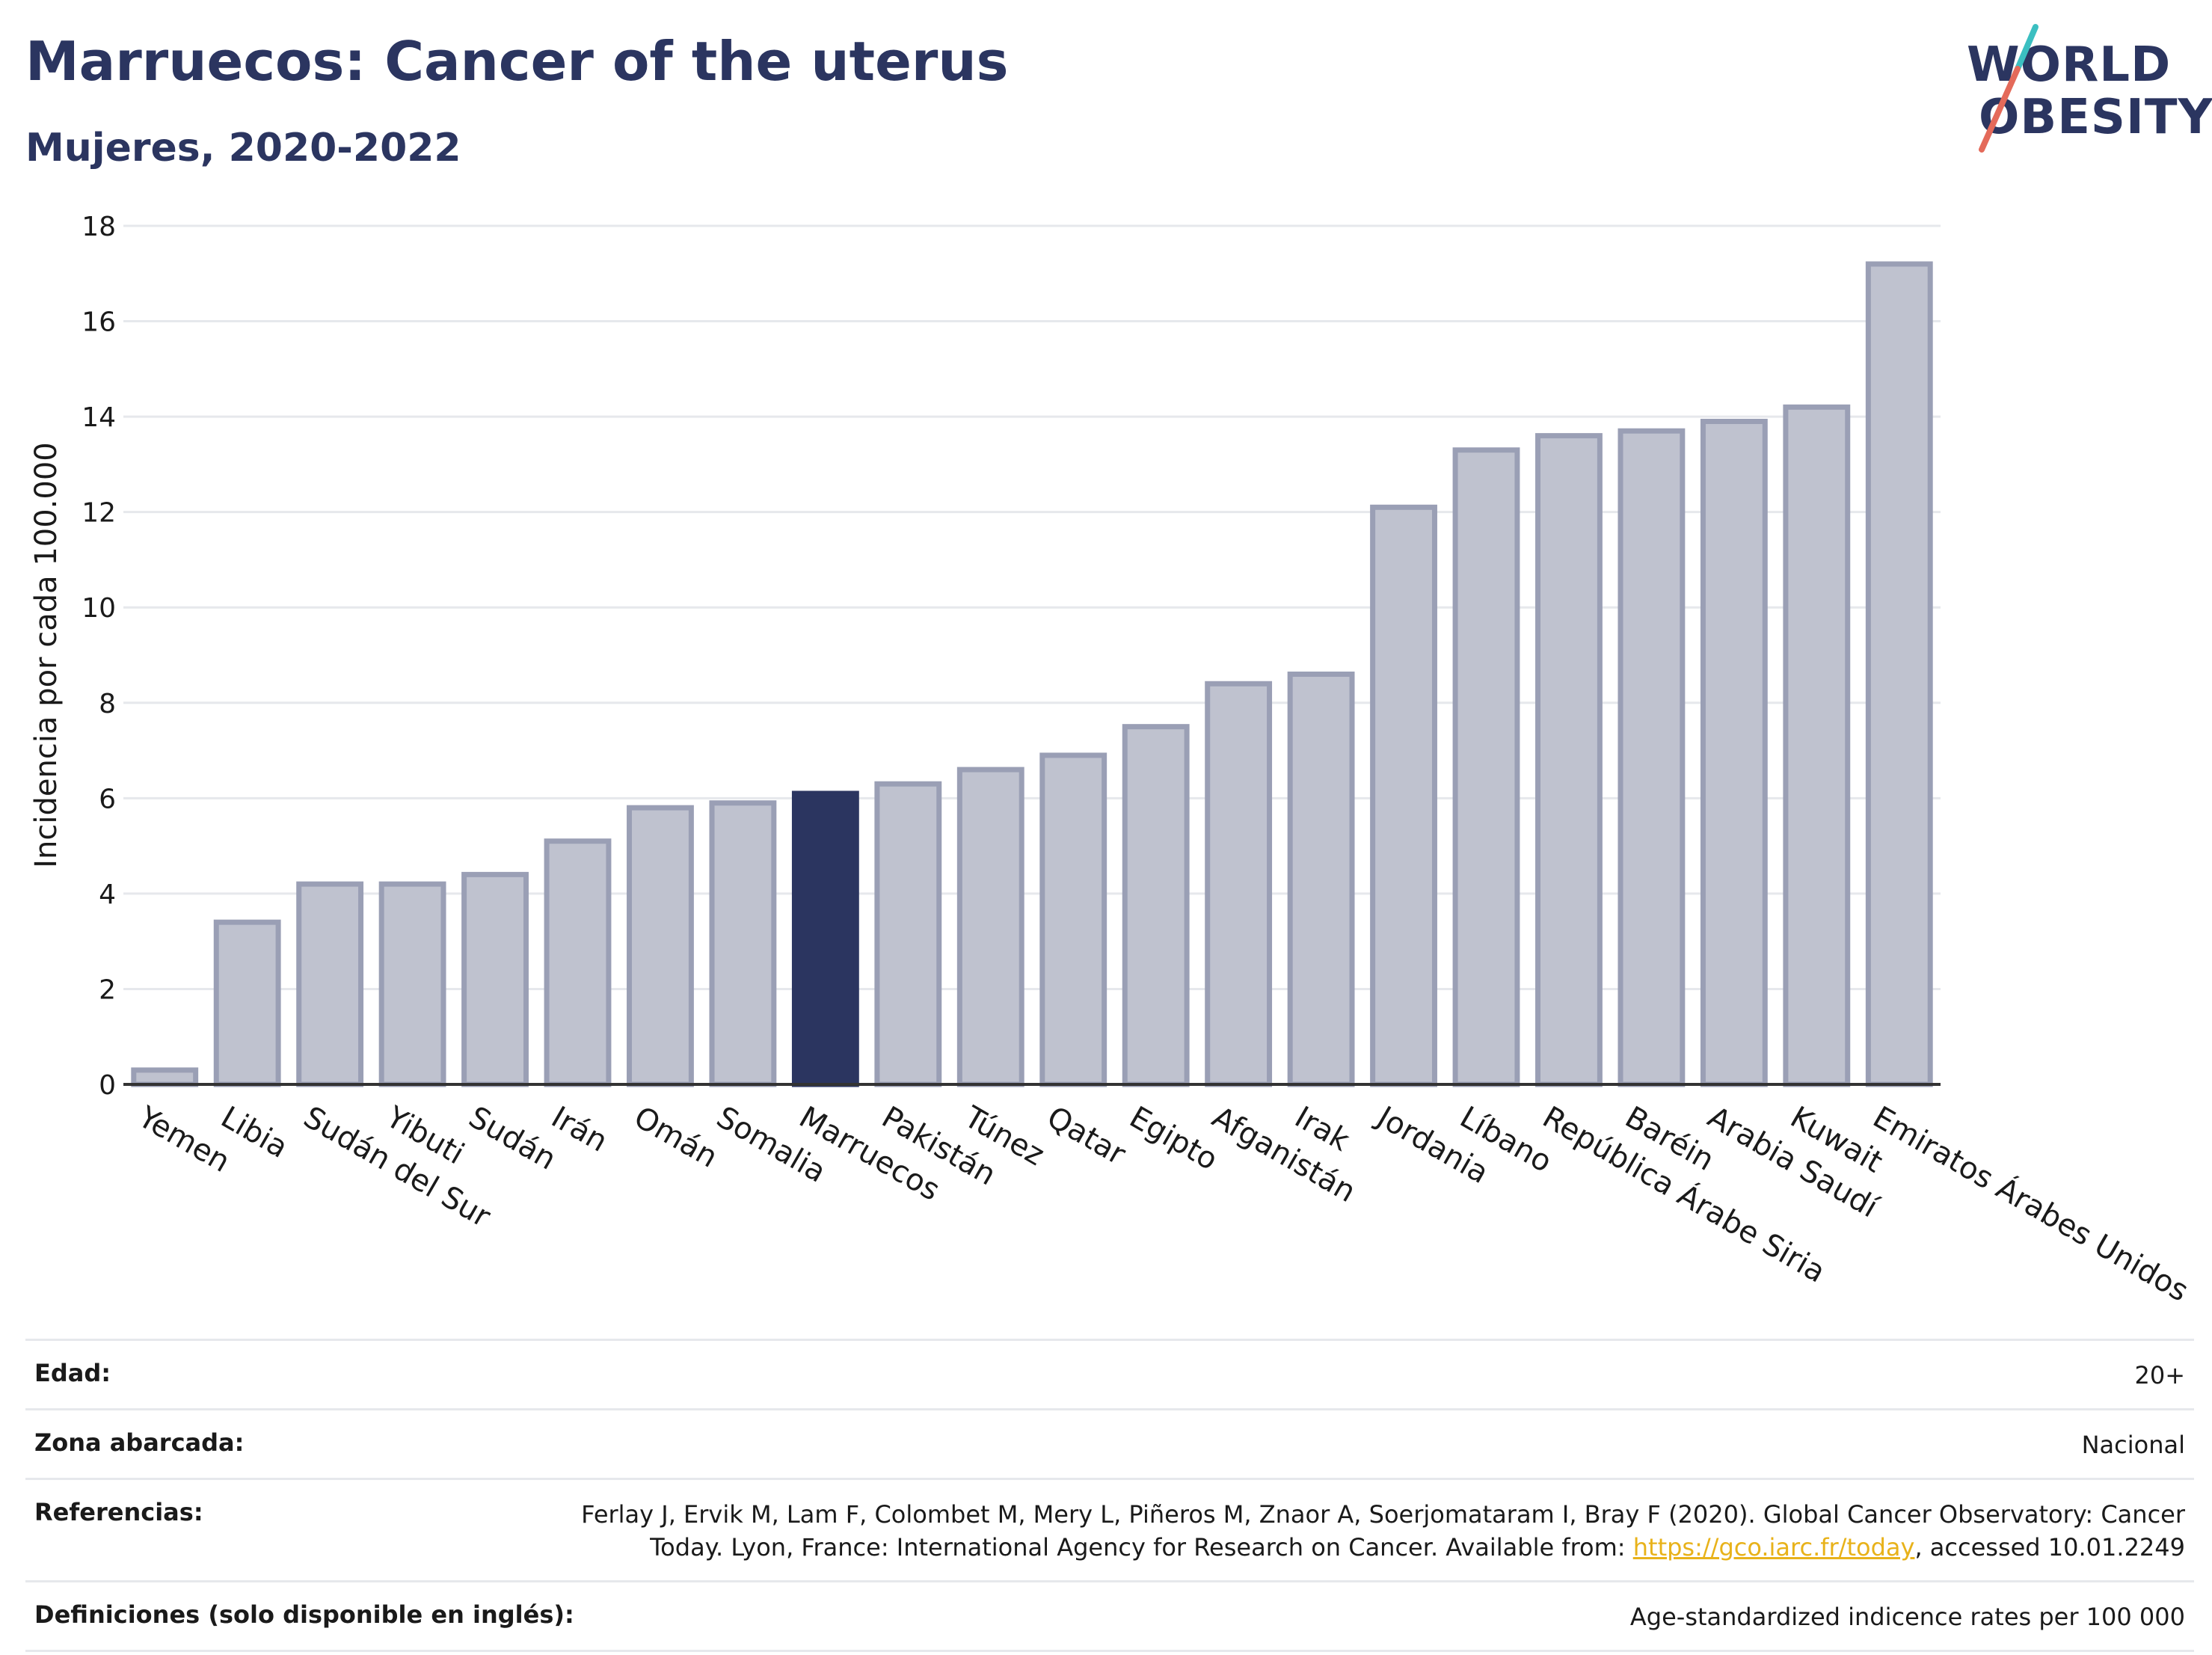  Describe the element at coordinates (118, 1512) in the screenshot. I see `referencias-label: Referencias:` at that location.